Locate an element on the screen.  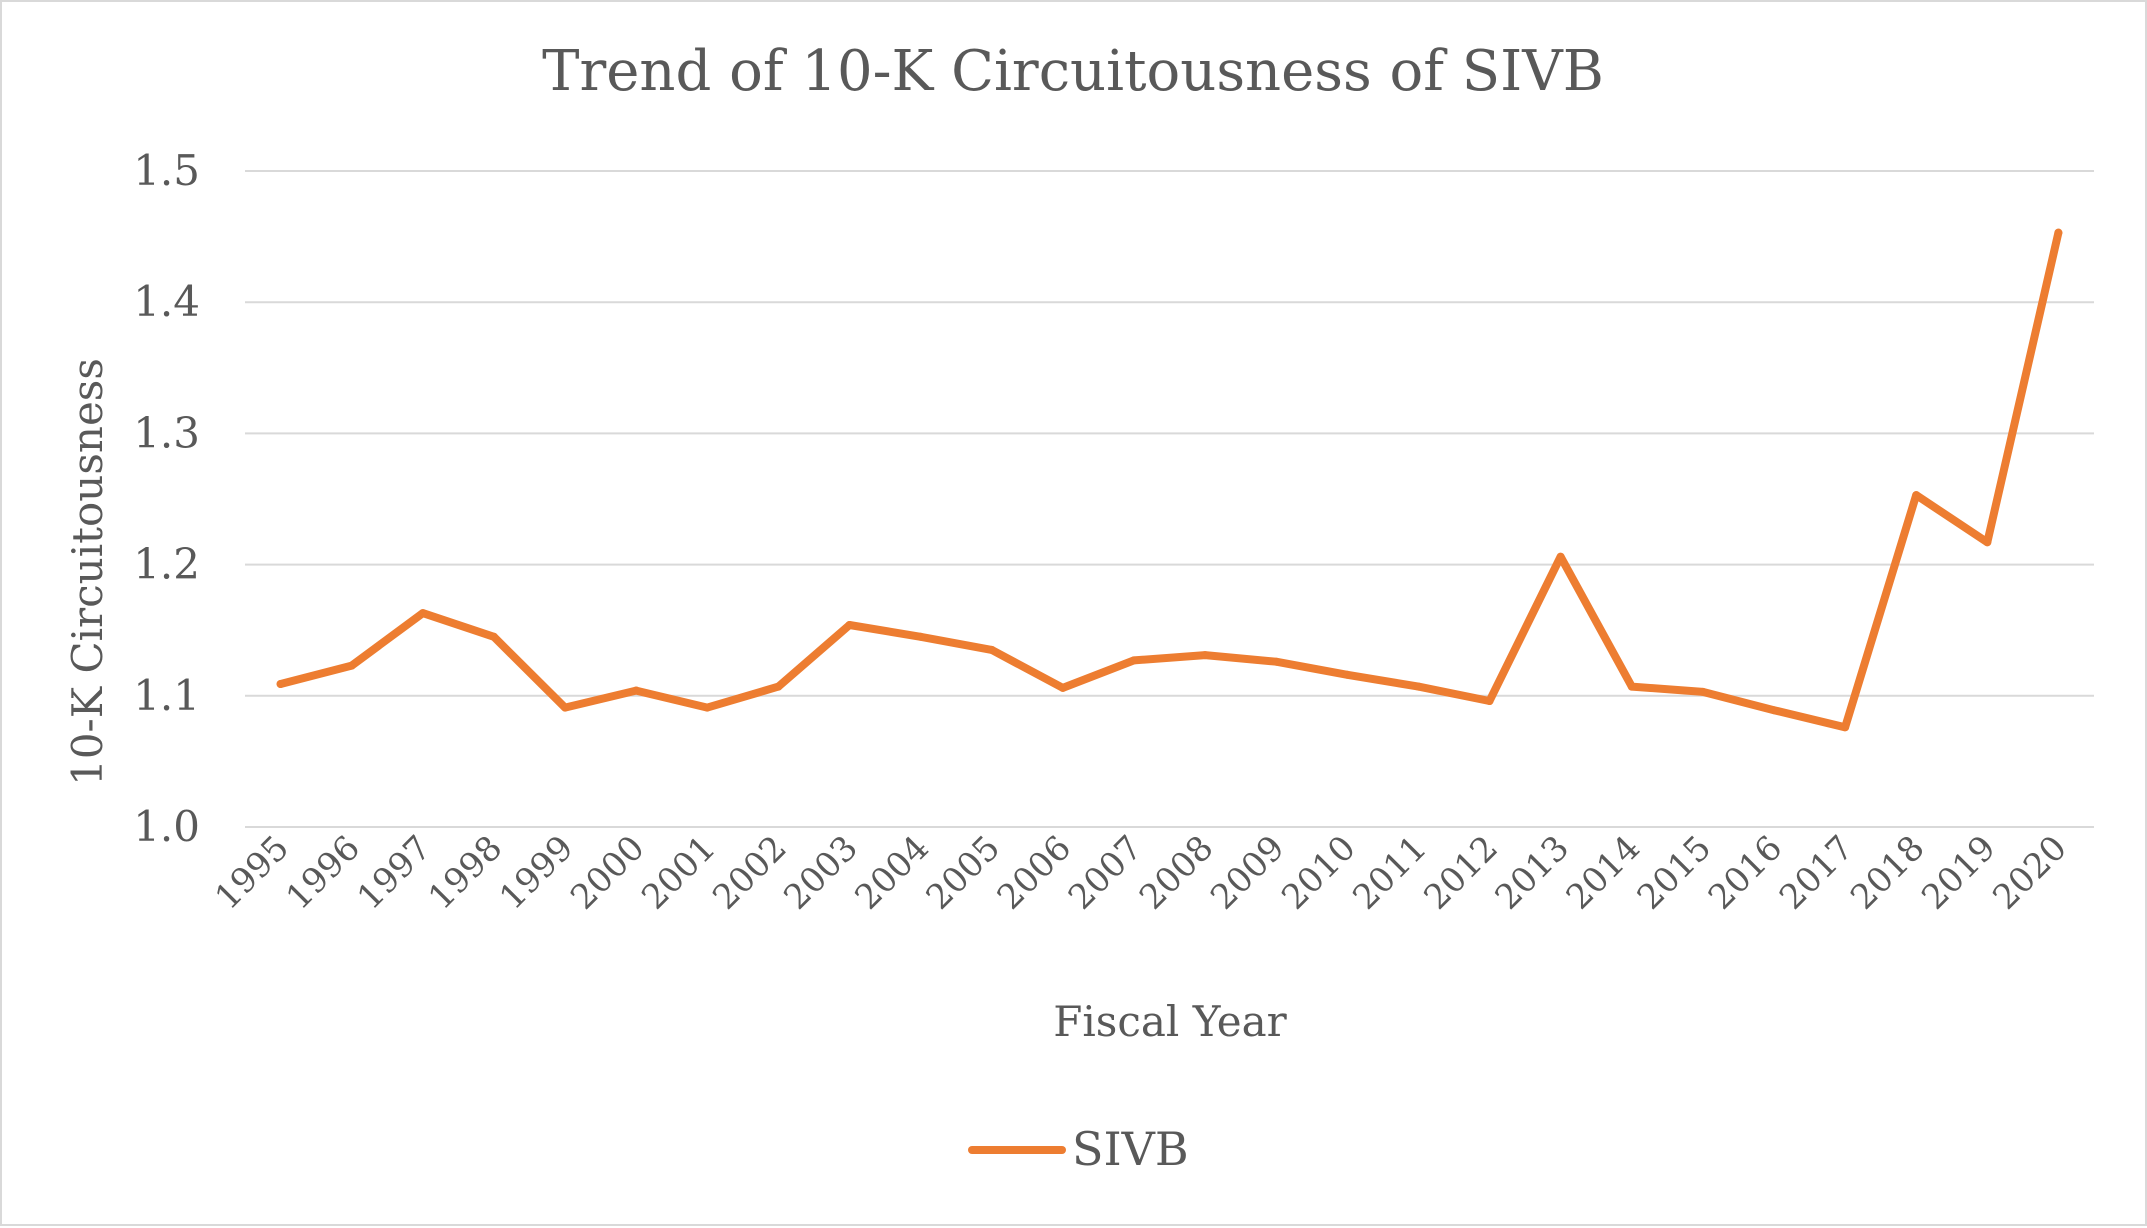
y-axis-title: 10-K Circuitousness is located at coordinates (87, 572).